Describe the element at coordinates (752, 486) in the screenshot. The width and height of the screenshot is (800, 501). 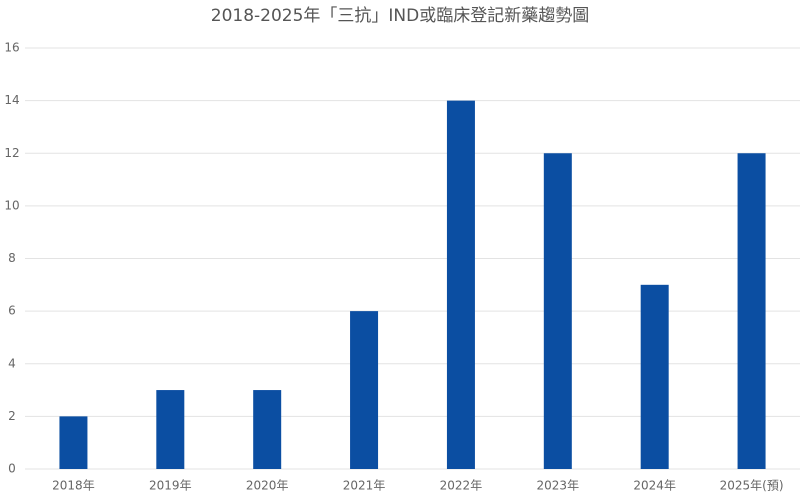
I see `x-tick-label: 2025年(預)` at that location.